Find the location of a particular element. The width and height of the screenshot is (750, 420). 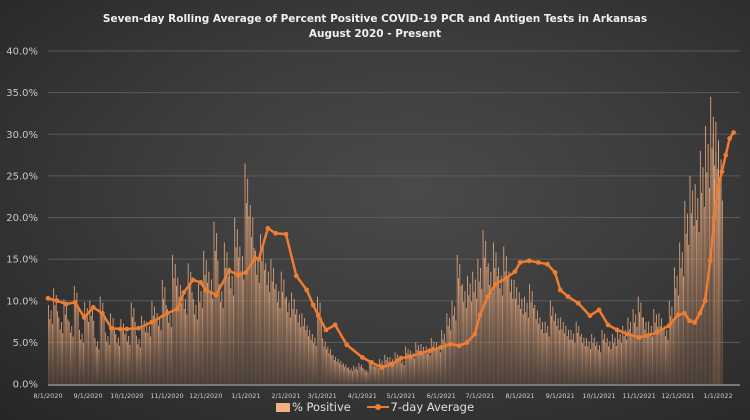

y-tick-label: 40.0% is located at coordinates (22, 52).